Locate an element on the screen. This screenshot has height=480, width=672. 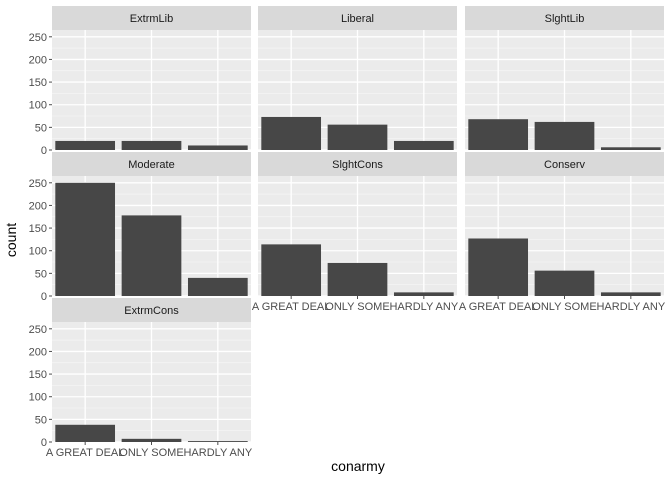
bar-slghtlib-hardly-any is located at coordinates (630, 148).